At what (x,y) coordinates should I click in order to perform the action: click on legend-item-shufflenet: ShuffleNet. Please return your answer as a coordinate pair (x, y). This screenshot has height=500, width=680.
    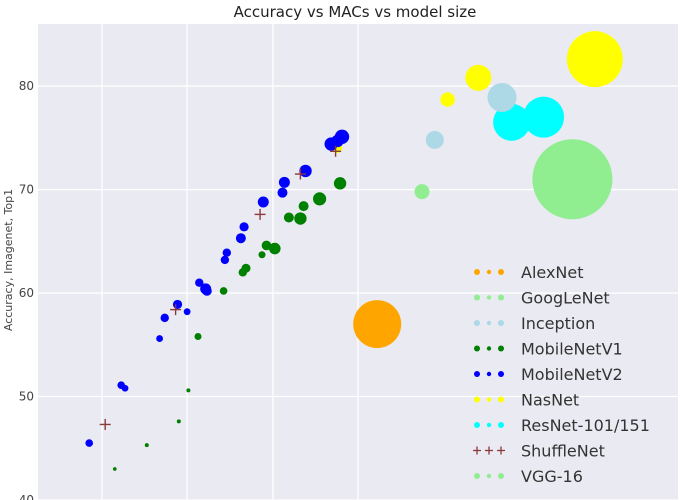
    Looking at the image, I should click on (539, 451).